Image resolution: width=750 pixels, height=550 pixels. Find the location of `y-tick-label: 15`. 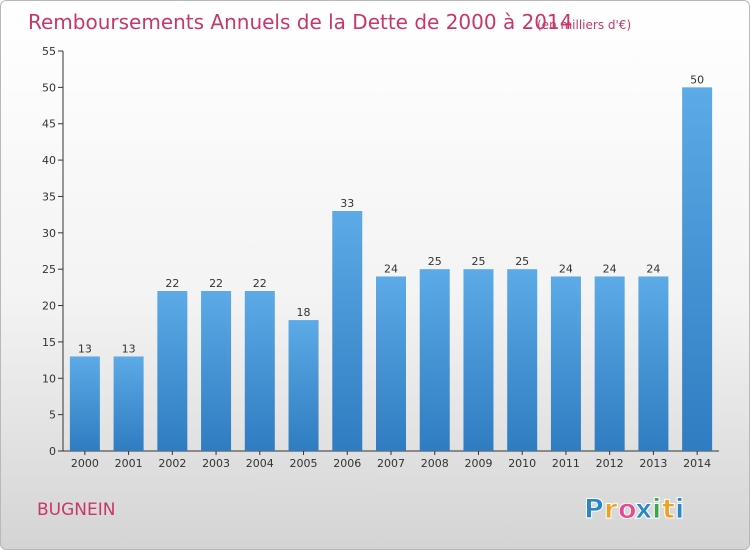

y-tick-label: 15 is located at coordinates (49, 342).